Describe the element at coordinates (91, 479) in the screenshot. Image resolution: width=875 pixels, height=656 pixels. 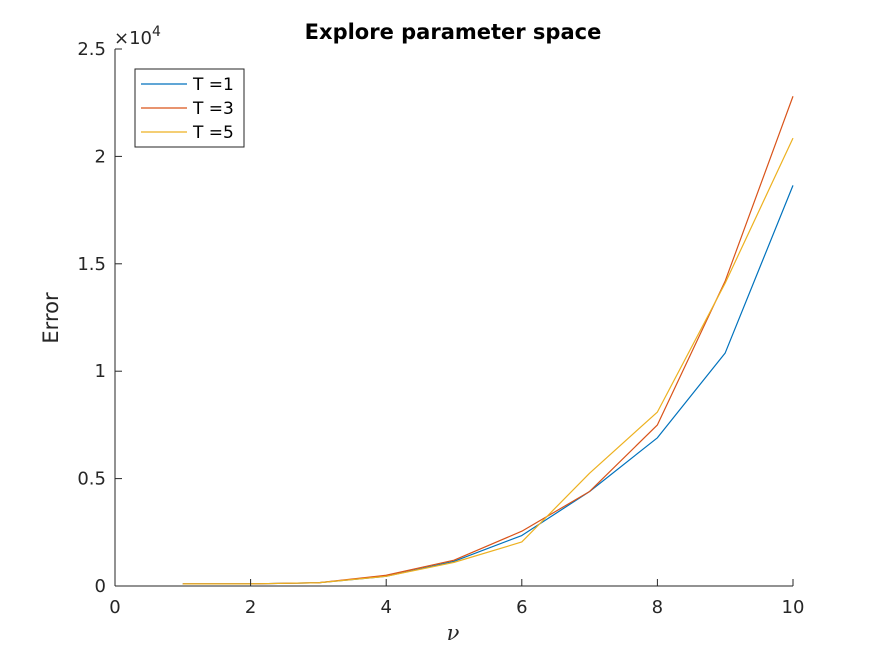
I see `y-tick-label: 0.5` at that location.